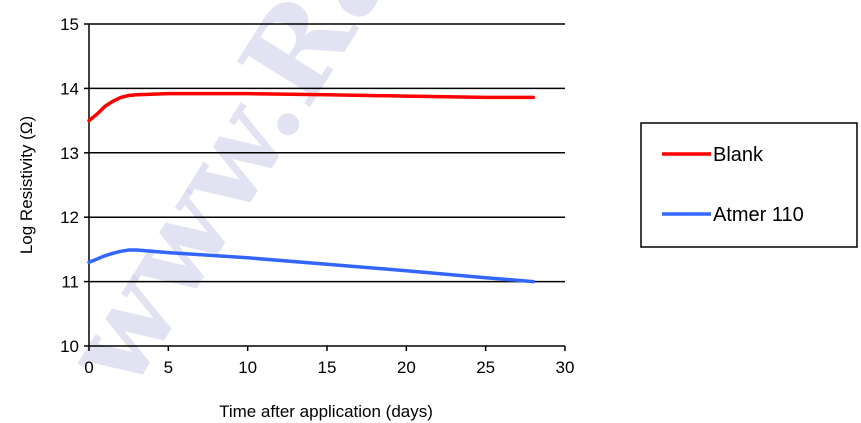  What do you see at coordinates (565, 367) in the screenshot?
I see `x-tick-label: 30` at bounding box center [565, 367].